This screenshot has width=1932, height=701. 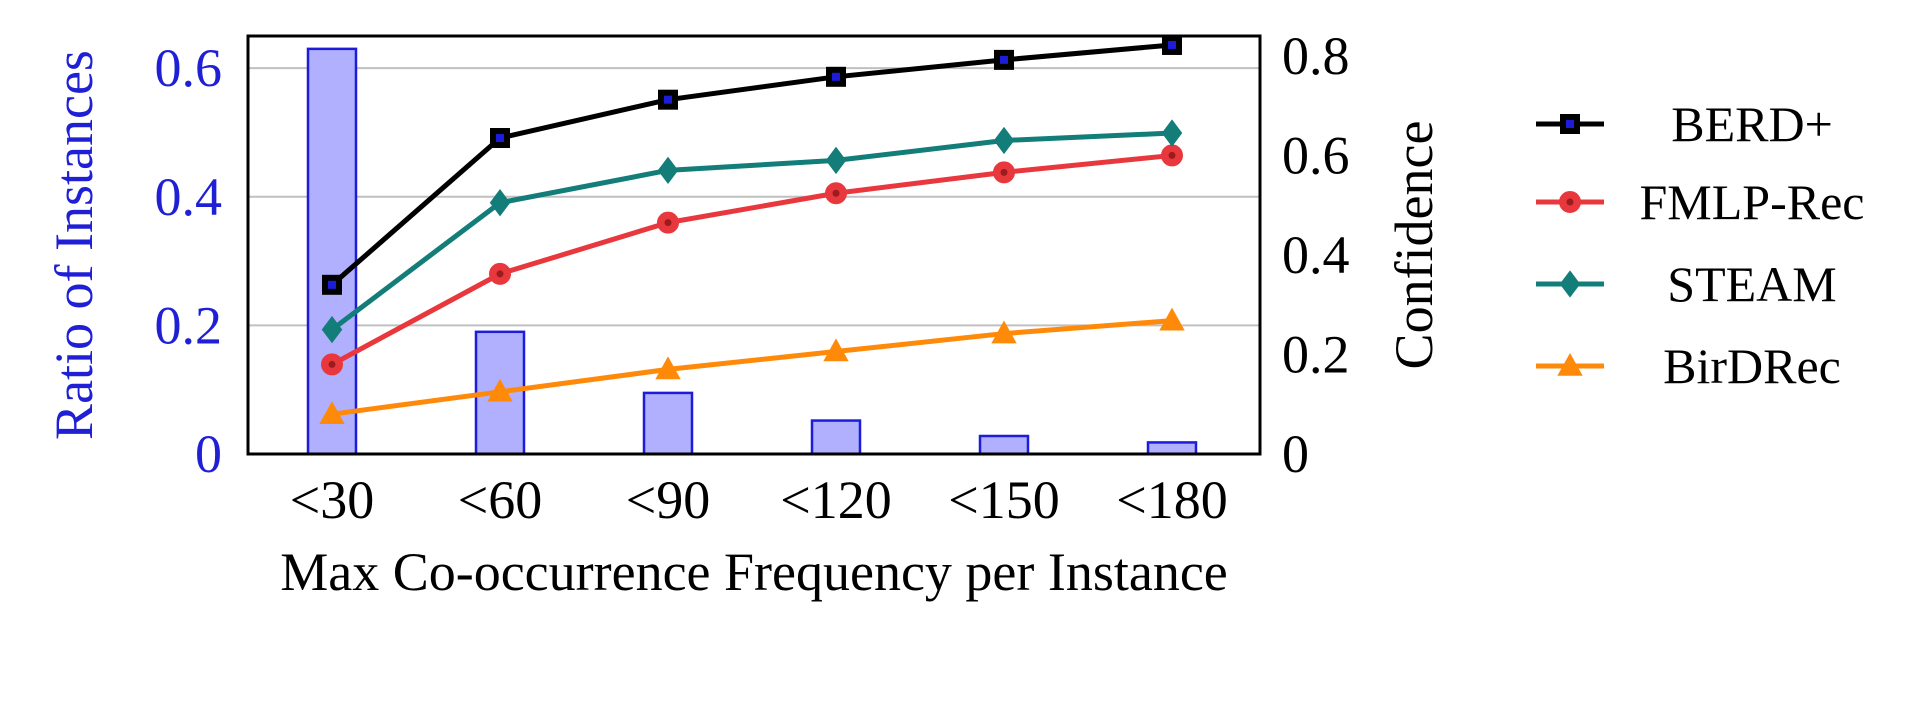 I want to click on point-fmlp-rec-3-inner, so click(x=836, y=193).